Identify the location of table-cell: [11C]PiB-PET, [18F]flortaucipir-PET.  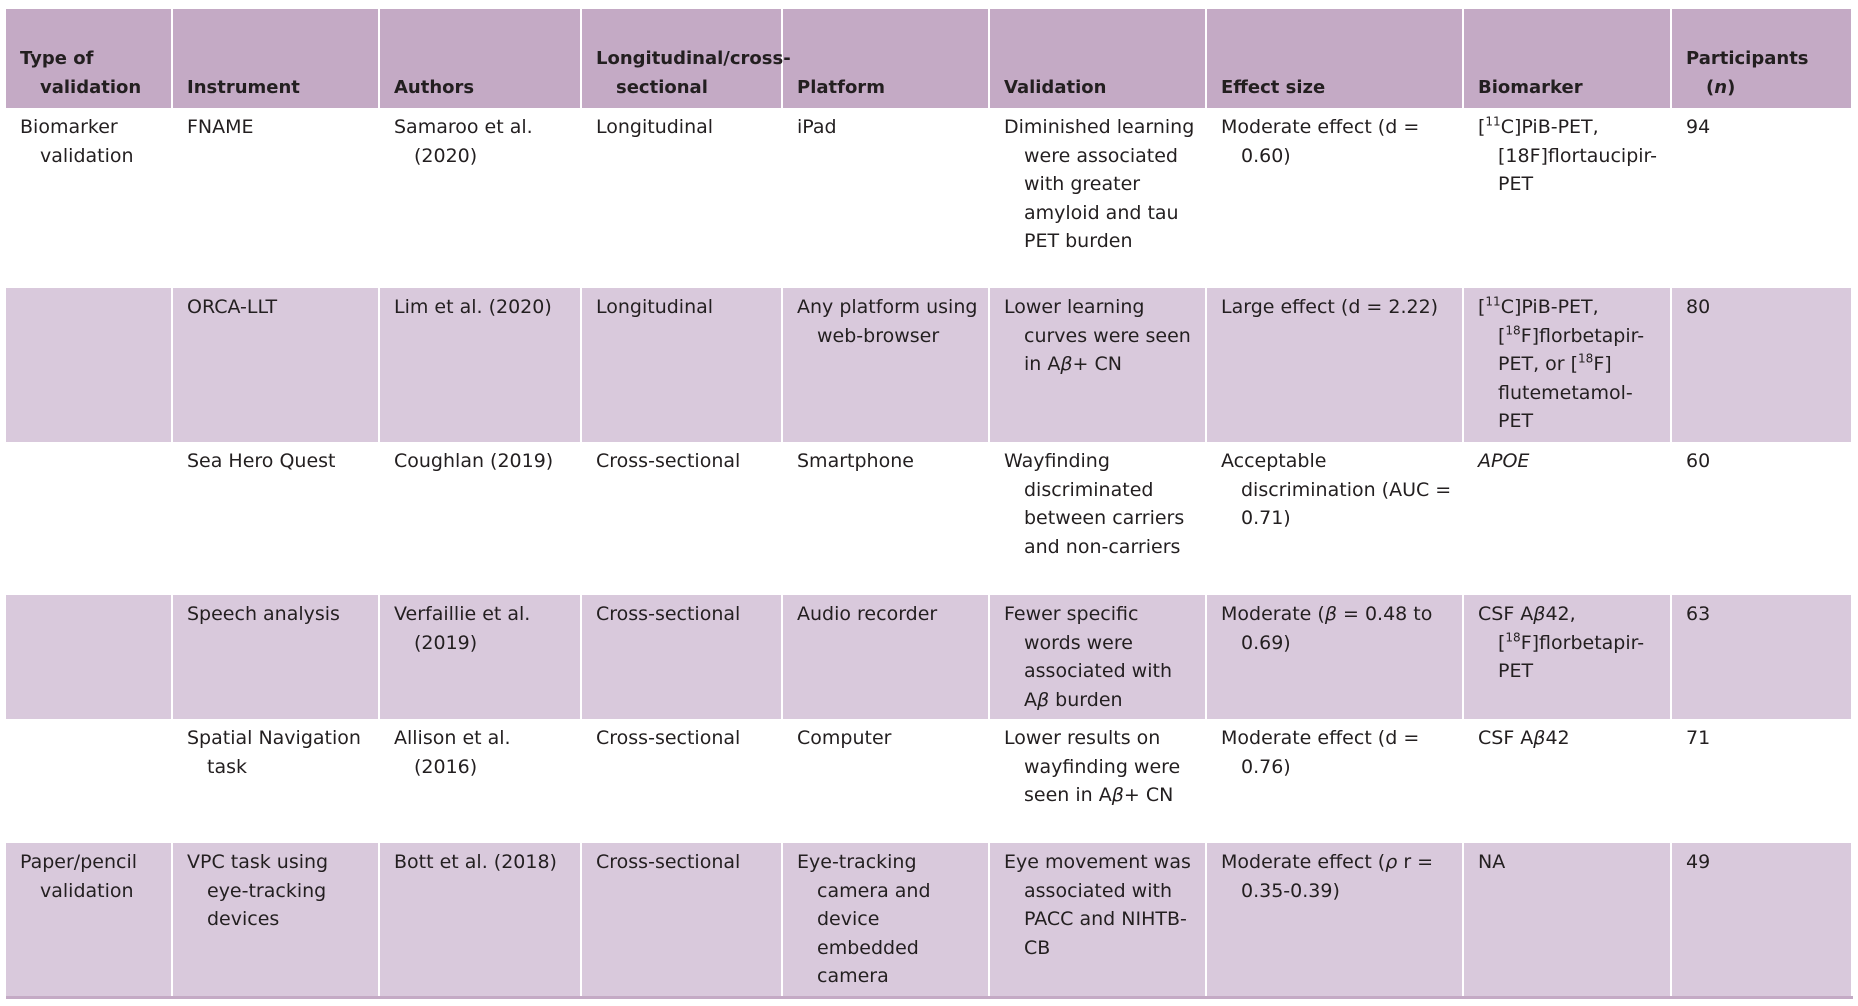
(1567, 198).